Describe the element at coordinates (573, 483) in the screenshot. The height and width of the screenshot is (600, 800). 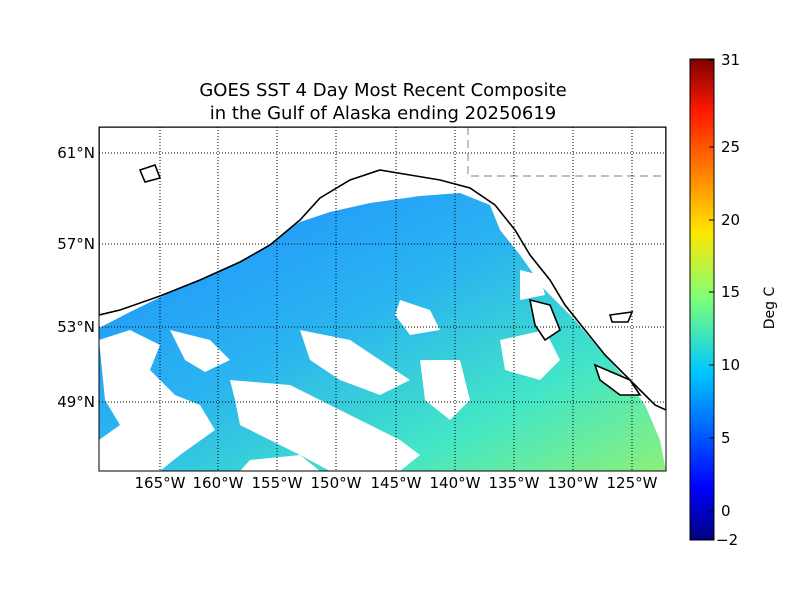
I see `lon-label-130: 130°W` at that location.